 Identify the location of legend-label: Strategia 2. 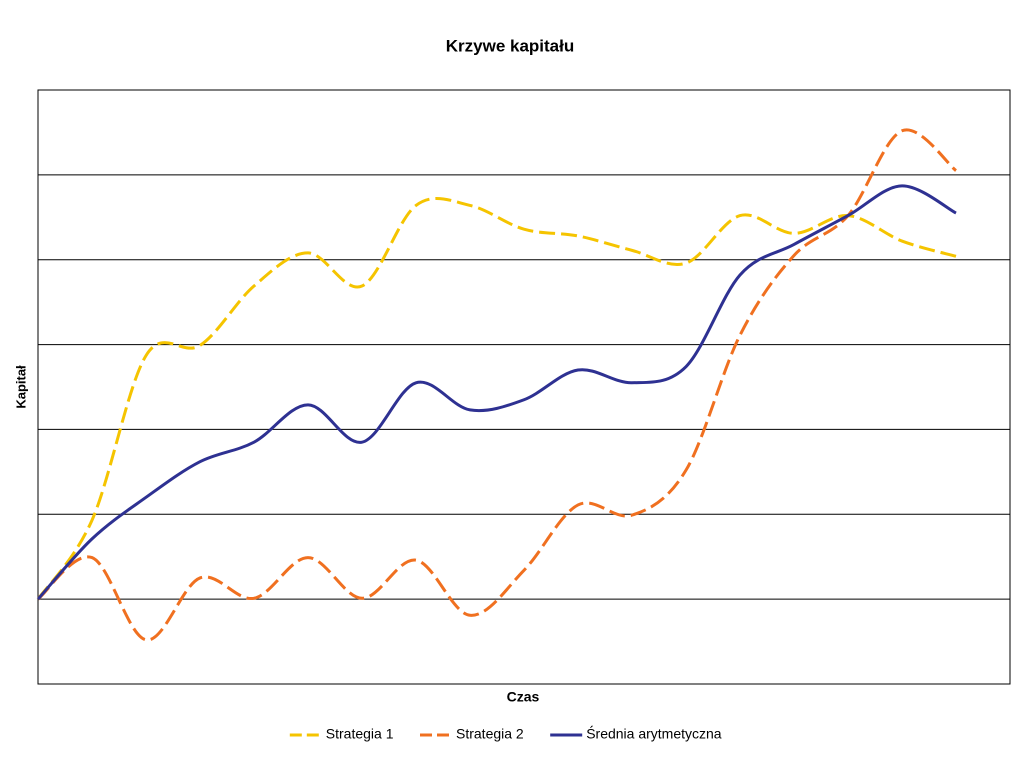
(490, 734).